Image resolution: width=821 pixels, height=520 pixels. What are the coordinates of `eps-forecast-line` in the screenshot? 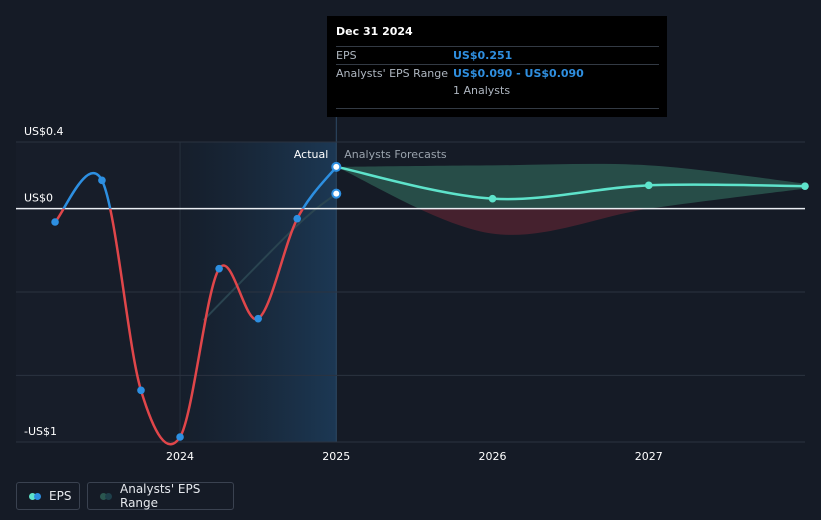 It's located at (571, 183).